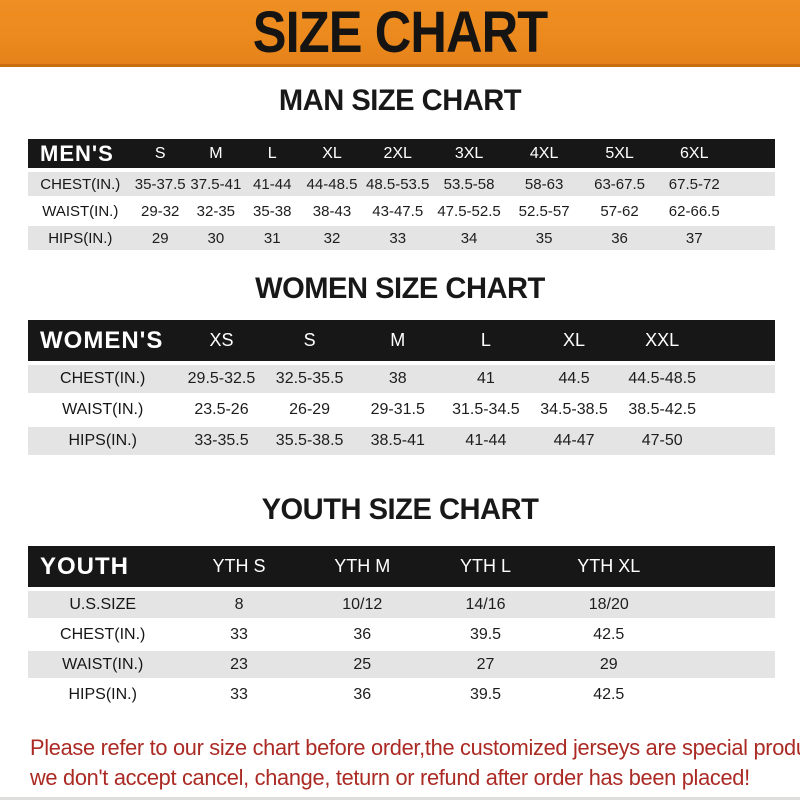 The image size is (800, 800). Describe the element at coordinates (221, 441) in the screenshot. I see `value-cell: 33-35.5` at that location.